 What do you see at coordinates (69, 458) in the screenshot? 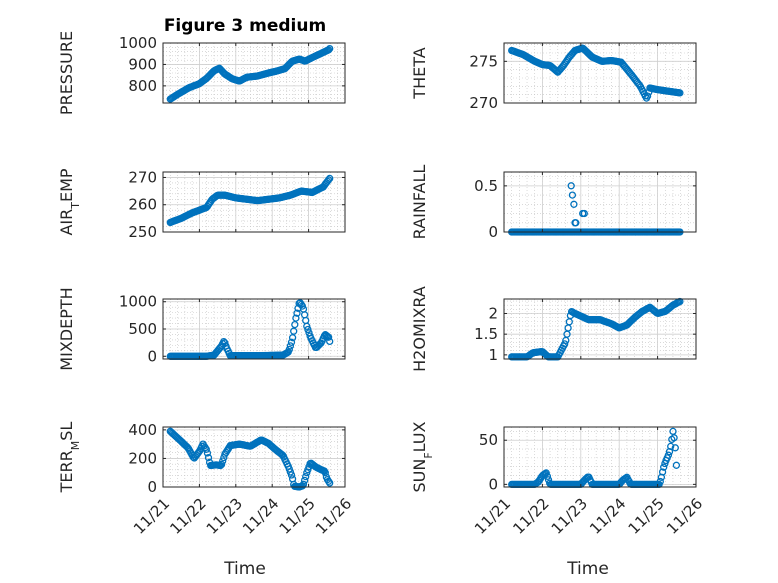
I see `y-axis-label: TERRMSL` at bounding box center [69, 458].